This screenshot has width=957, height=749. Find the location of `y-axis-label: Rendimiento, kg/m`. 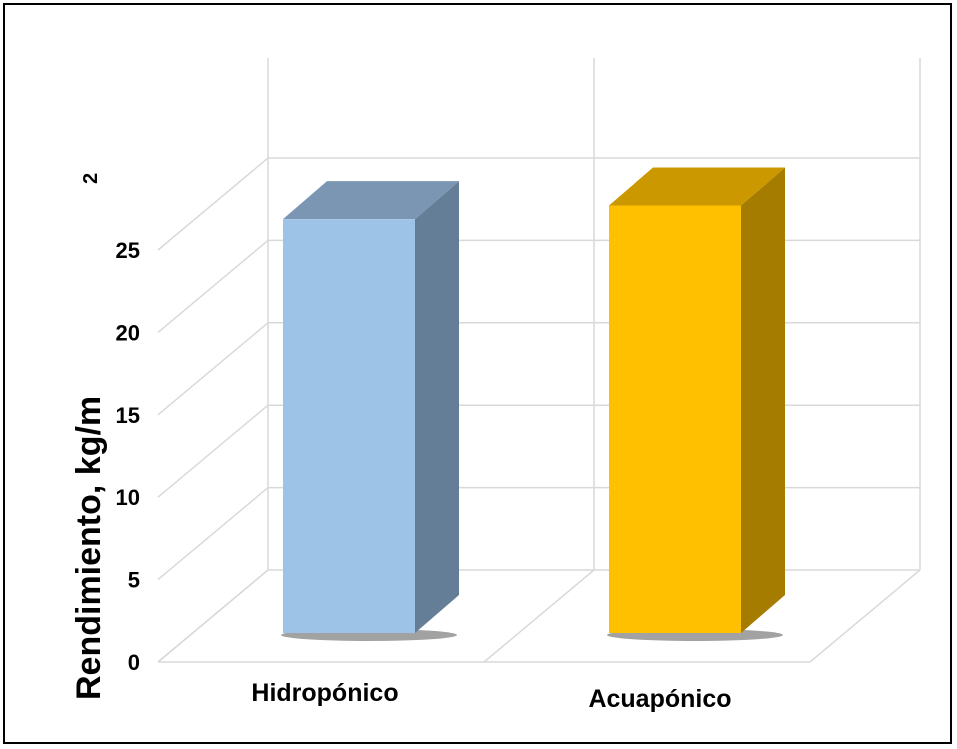

y-axis-label: Rendimiento, kg/m is located at coordinates (89, 548).